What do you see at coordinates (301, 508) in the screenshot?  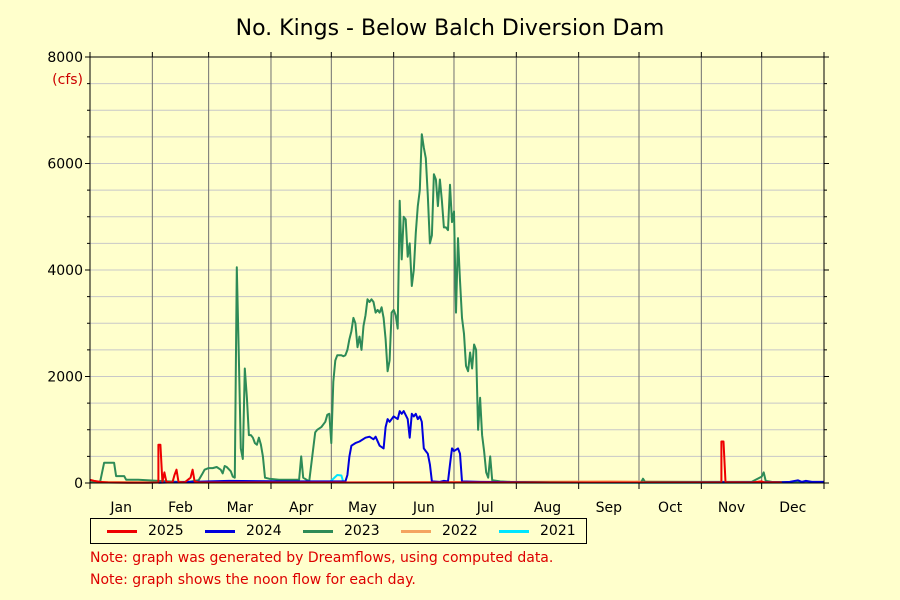 I see `x-tick-label: Apr` at bounding box center [301, 508].